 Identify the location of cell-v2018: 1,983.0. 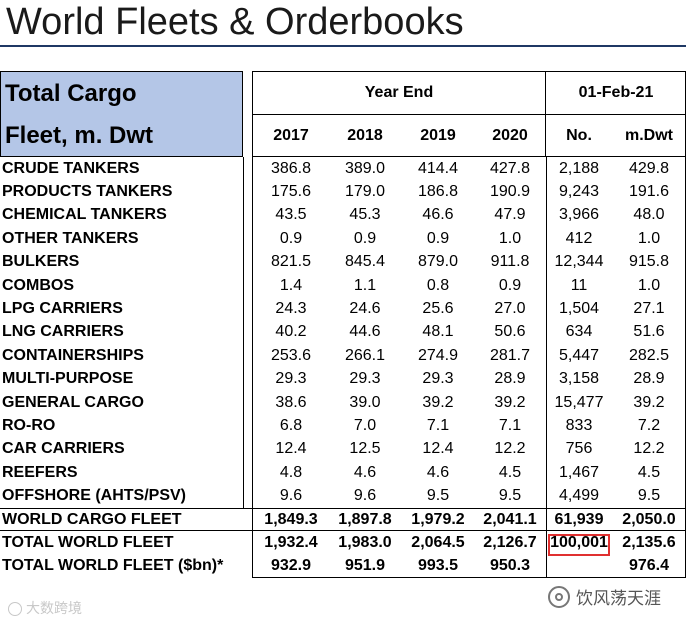
(365, 542).